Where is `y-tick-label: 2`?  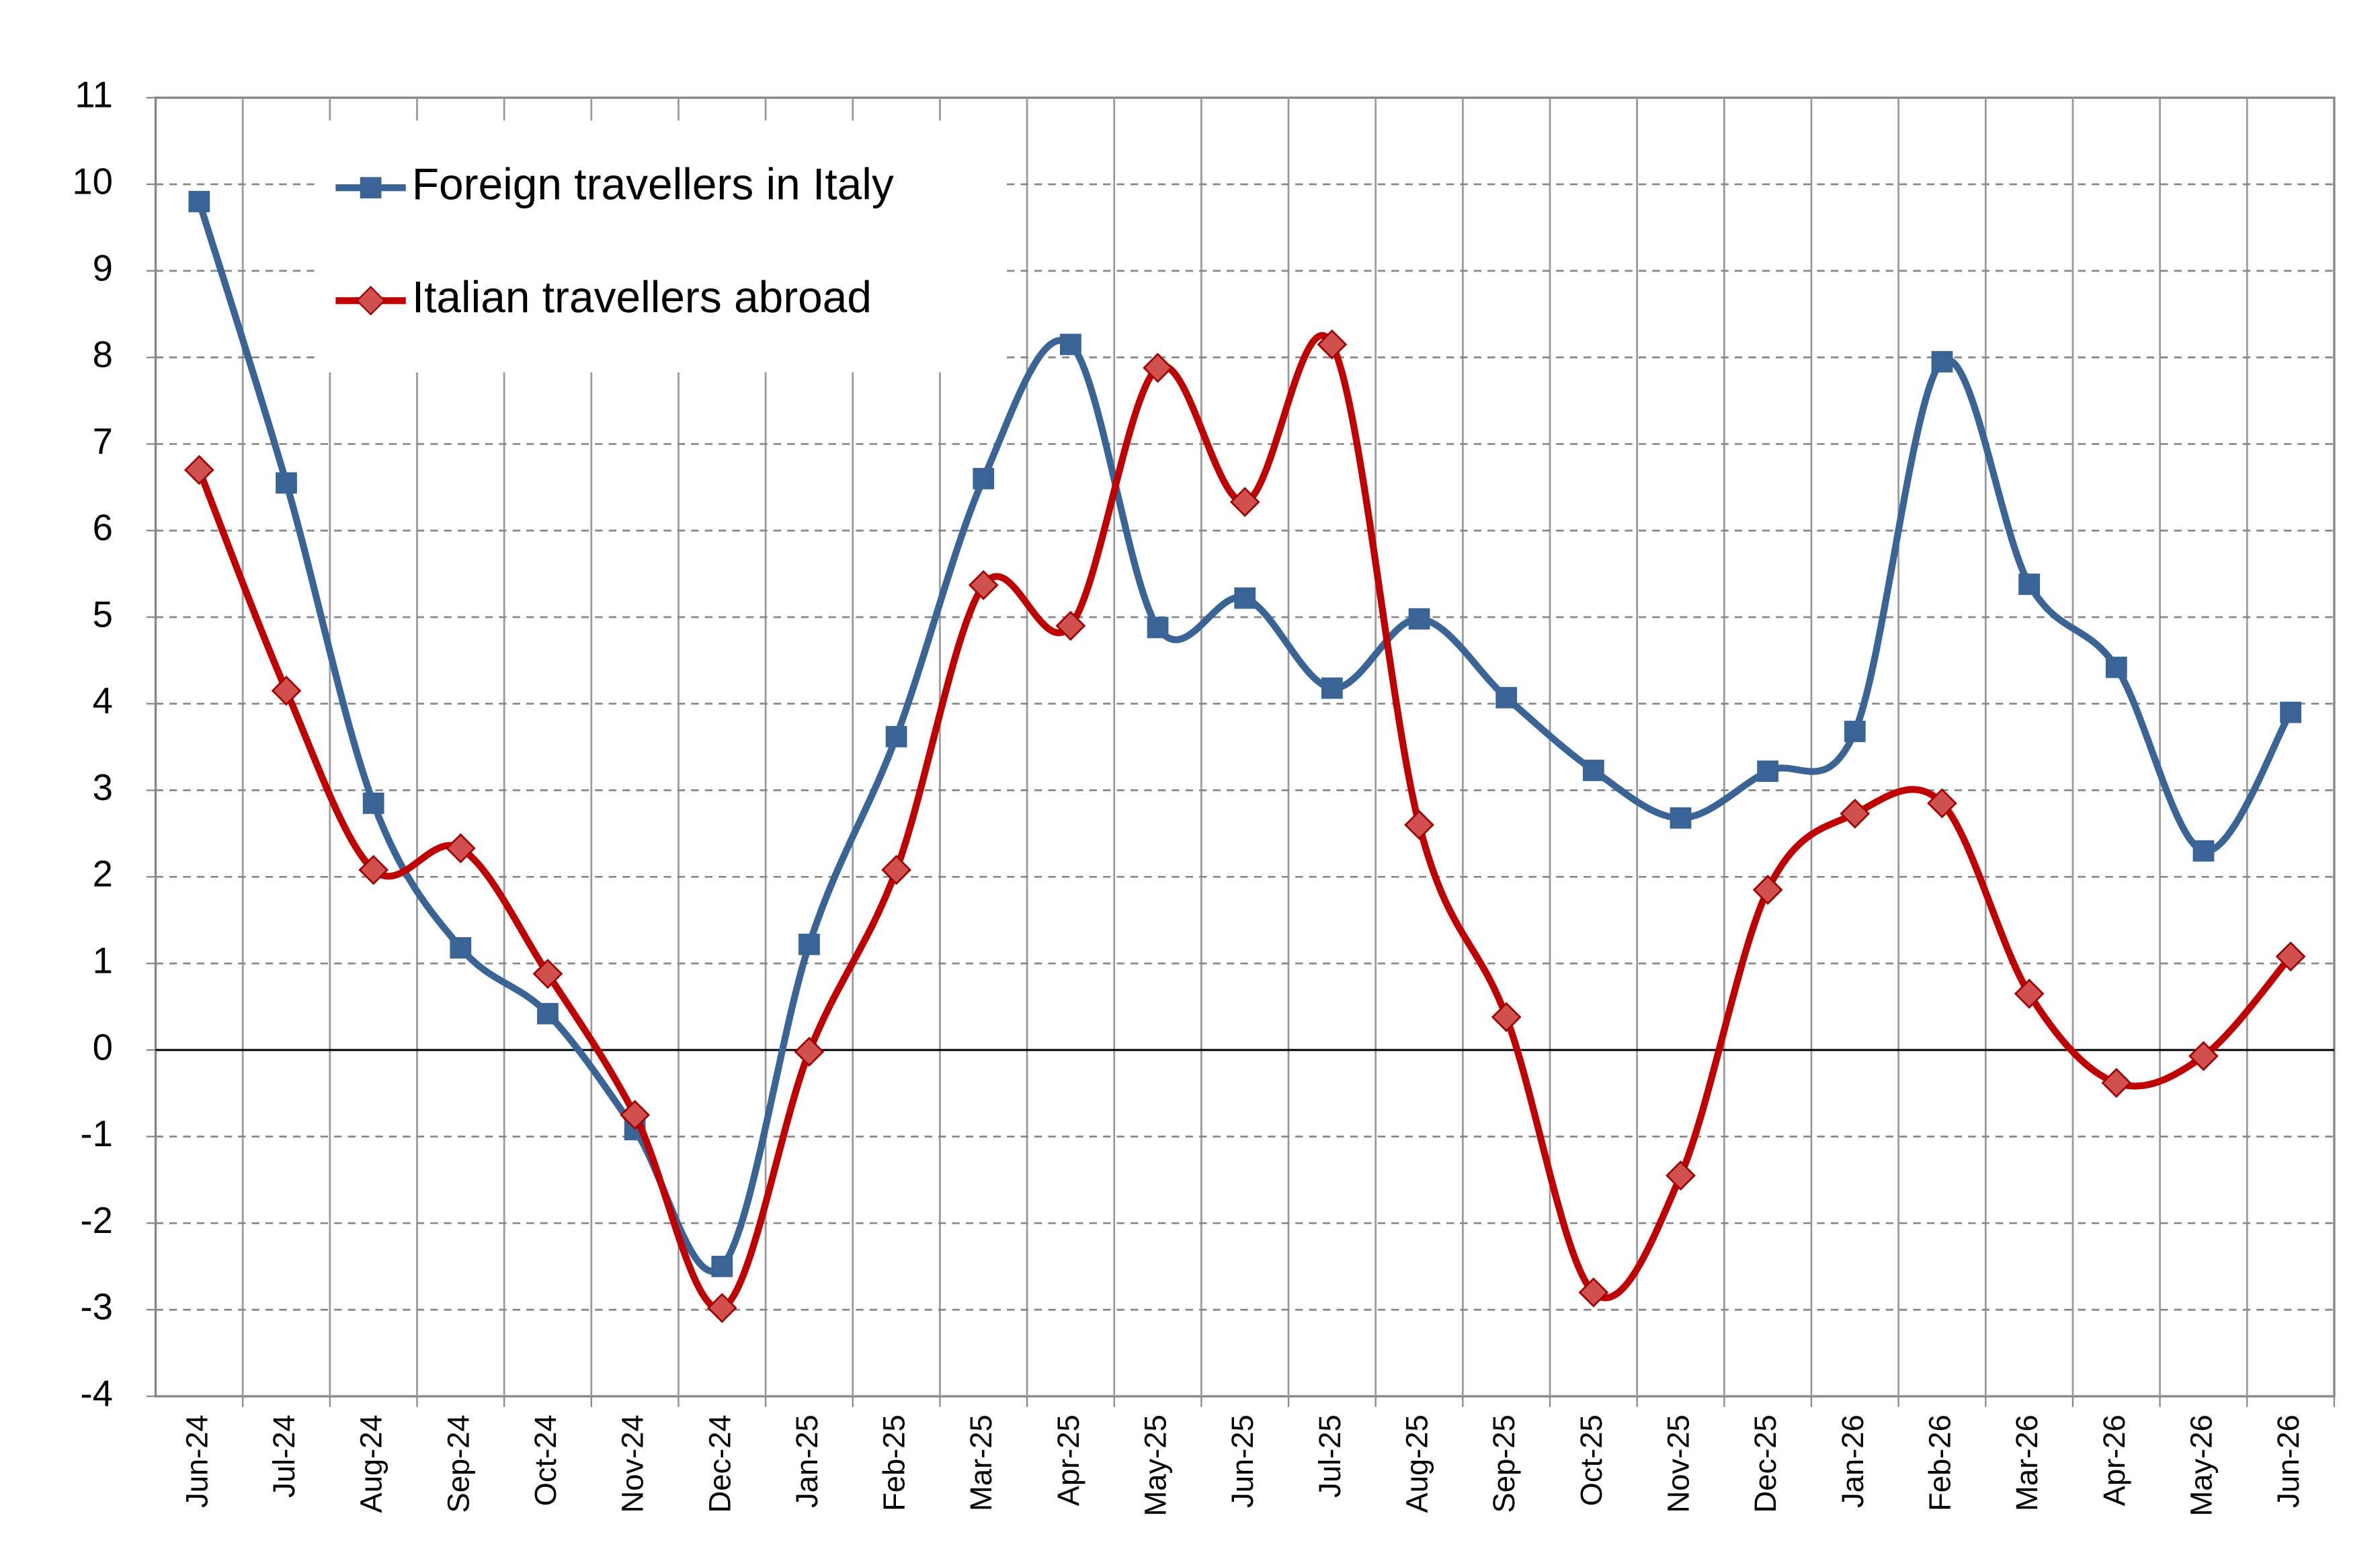
y-tick-label: 2 is located at coordinates (103, 874).